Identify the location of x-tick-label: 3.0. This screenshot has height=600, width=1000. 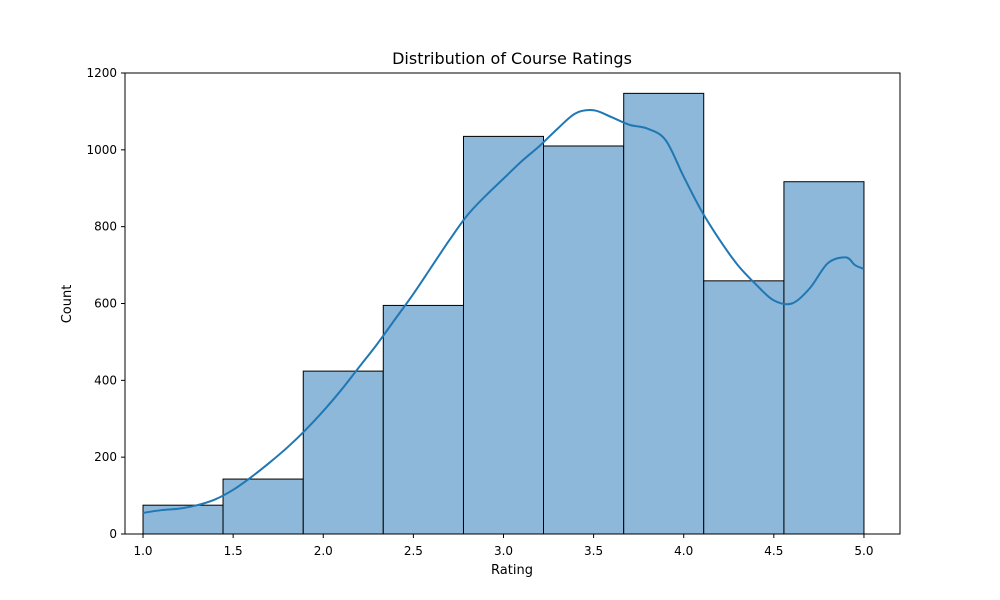
(503, 551).